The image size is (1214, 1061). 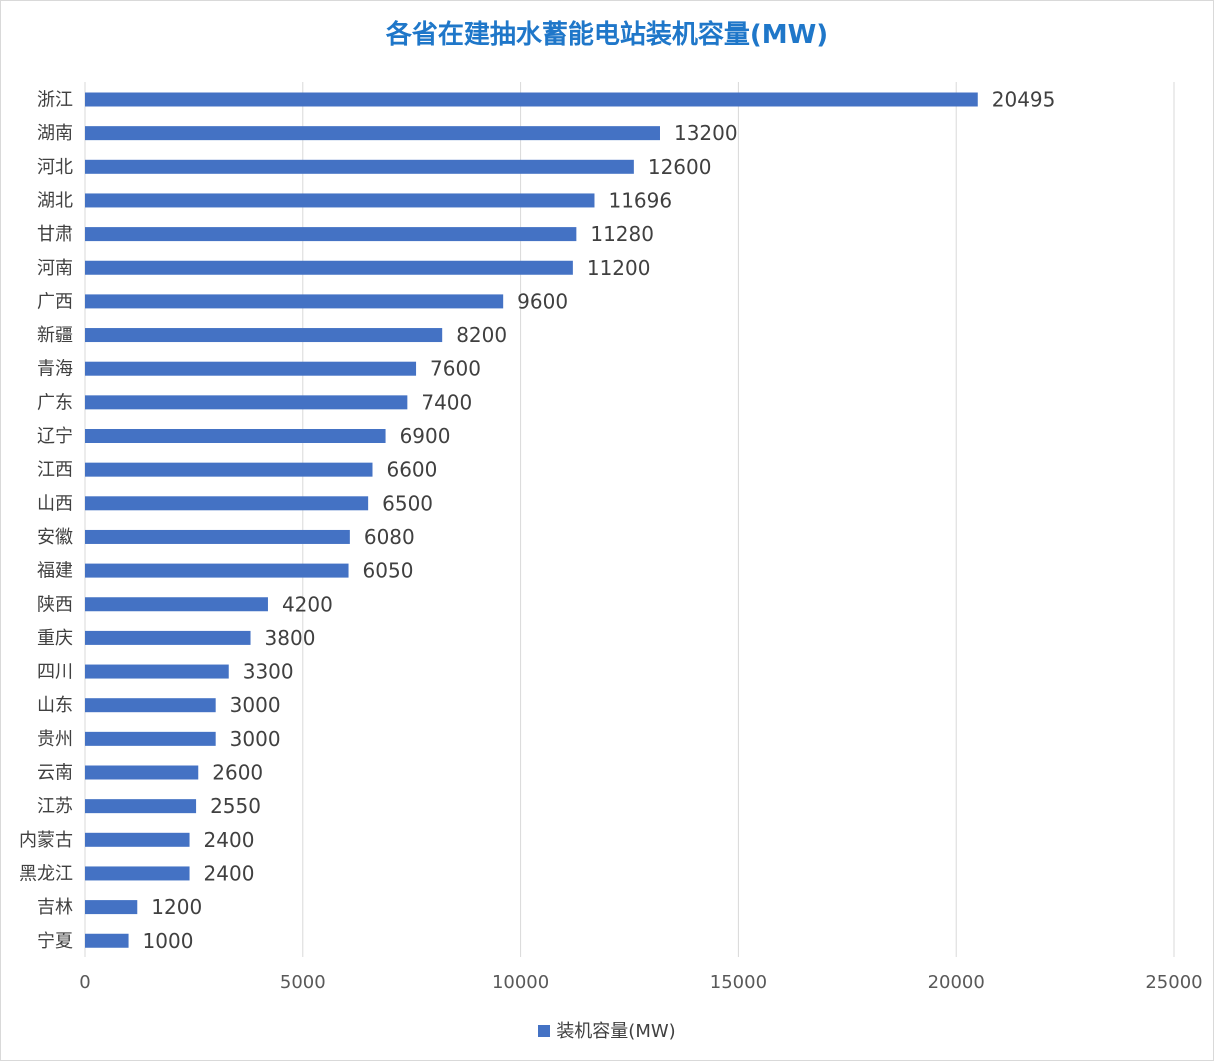 What do you see at coordinates (55, 604) in the screenshot?
I see `category-label: 陕西` at bounding box center [55, 604].